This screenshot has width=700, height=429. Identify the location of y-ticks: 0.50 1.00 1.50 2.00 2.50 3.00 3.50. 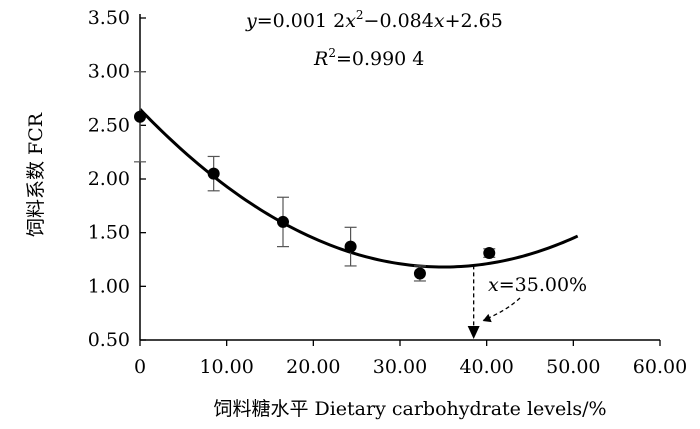
(117, 179).